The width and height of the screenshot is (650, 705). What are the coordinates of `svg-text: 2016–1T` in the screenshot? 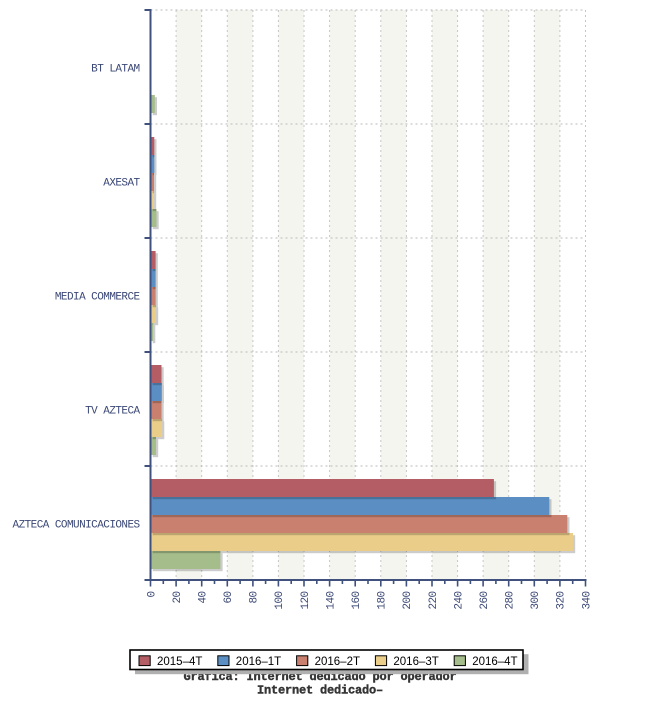 It's located at (258, 662).